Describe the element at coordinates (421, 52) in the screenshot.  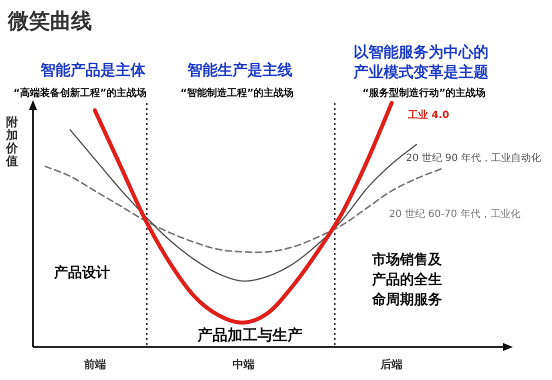
I see `text: 以智能服务为中心的` at that location.